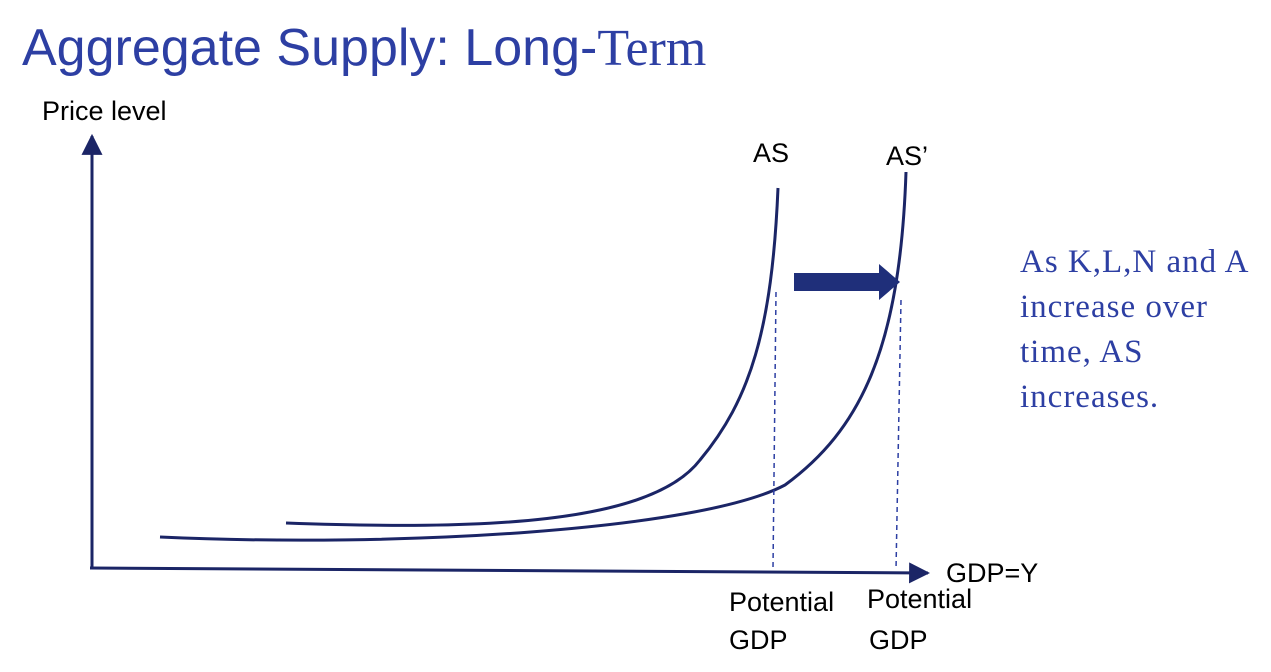 The width and height of the screenshot is (1271, 672). I want to click on potential-gdp-line-as, so click(774, 430).